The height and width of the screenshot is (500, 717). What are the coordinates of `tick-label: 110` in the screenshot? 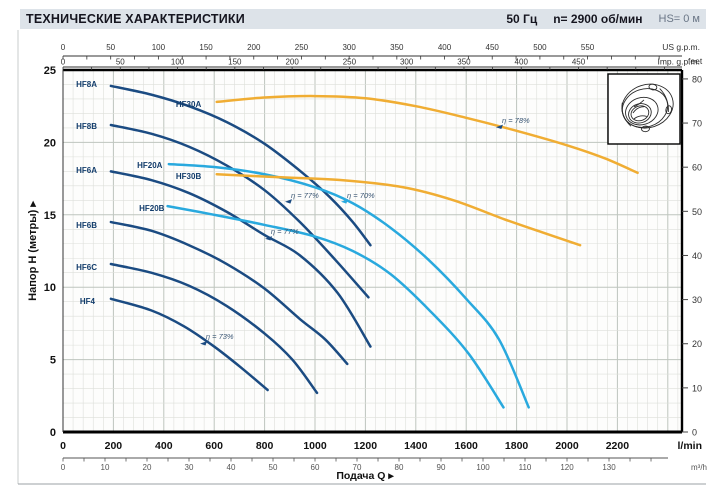 It's located at (525, 467).